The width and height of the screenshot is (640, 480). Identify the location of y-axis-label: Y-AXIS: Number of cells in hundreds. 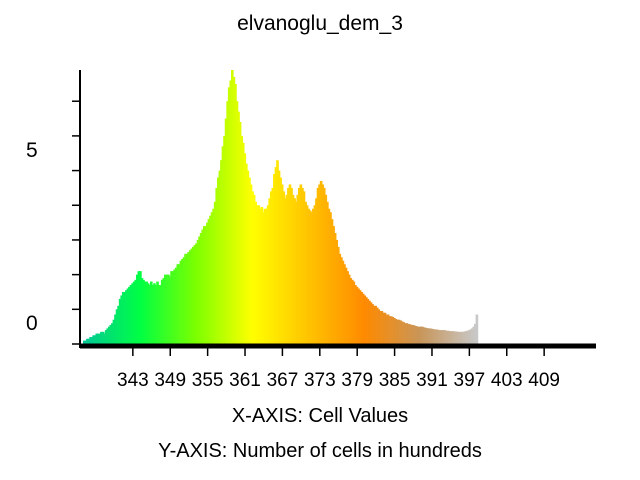
(320, 451).